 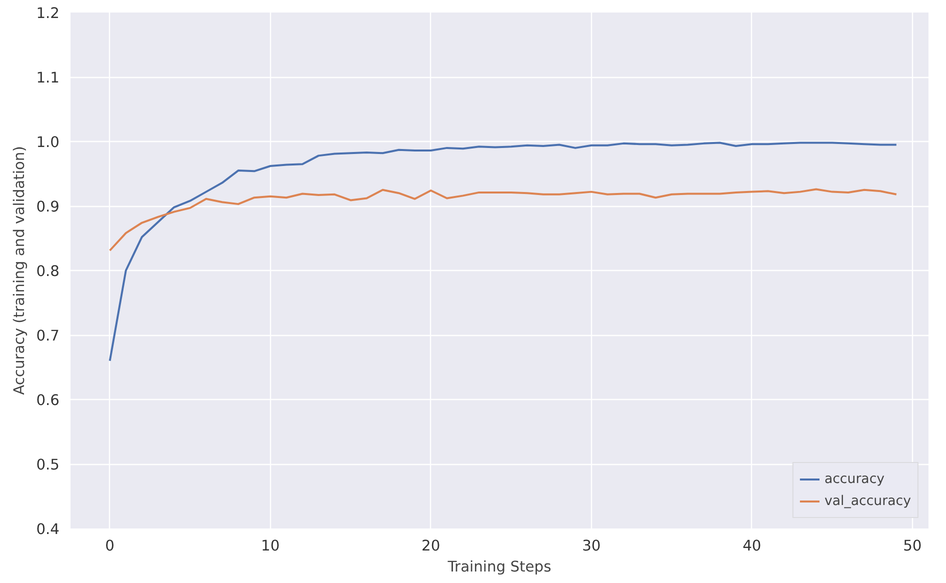 What do you see at coordinates (48, 400) in the screenshot?
I see `y-tick-label: 0.6` at bounding box center [48, 400].